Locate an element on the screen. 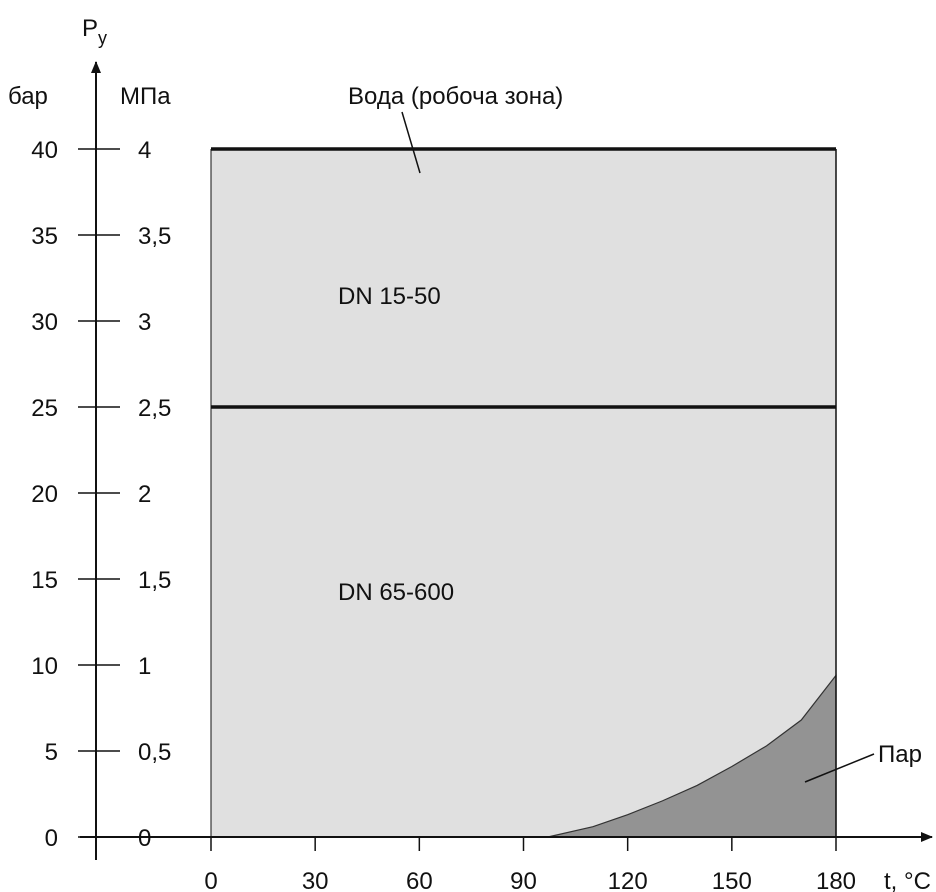 Image resolution: width=936 pixels, height=892 pixels. water-annotation-label: Вода (робоча зона) is located at coordinates (455, 96).